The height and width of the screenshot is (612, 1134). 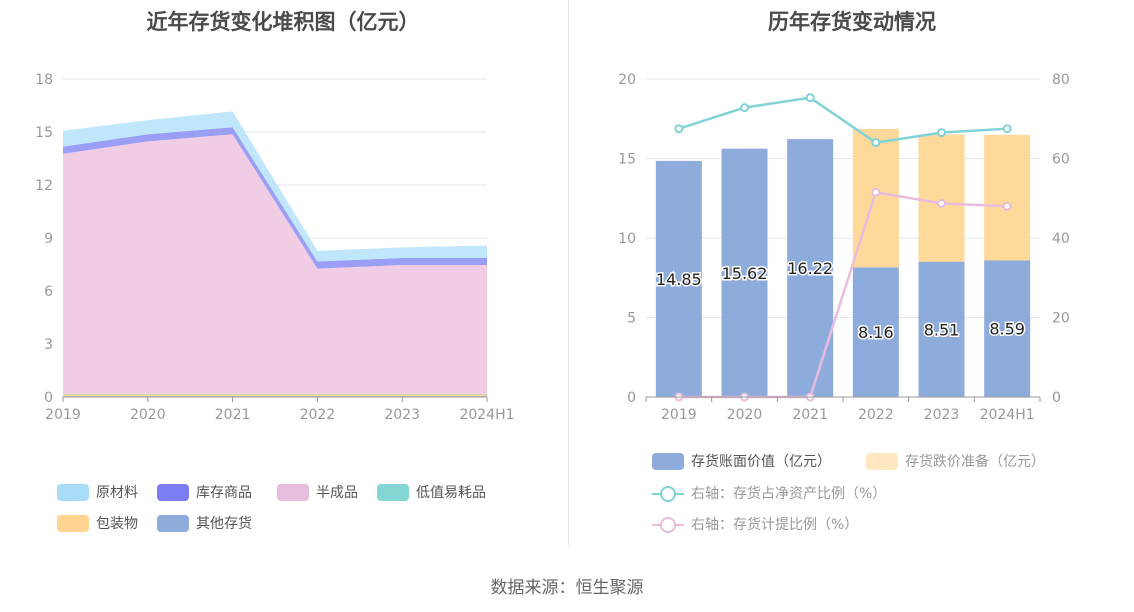 I want to click on legend-item: 存货跌价准备（亿元）, so click(x=955, y=461).